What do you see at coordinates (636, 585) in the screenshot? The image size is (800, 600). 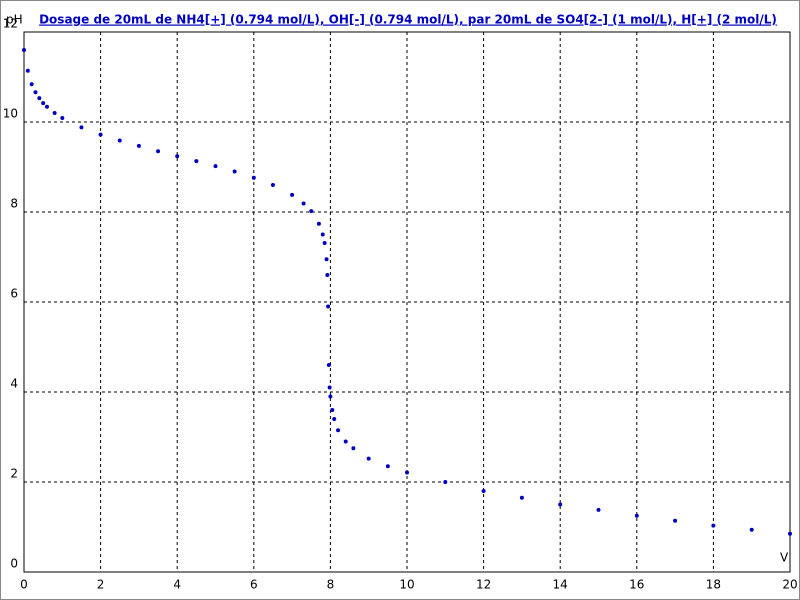 I see `x-tick-label: 16` at bounding box center [636, 585].